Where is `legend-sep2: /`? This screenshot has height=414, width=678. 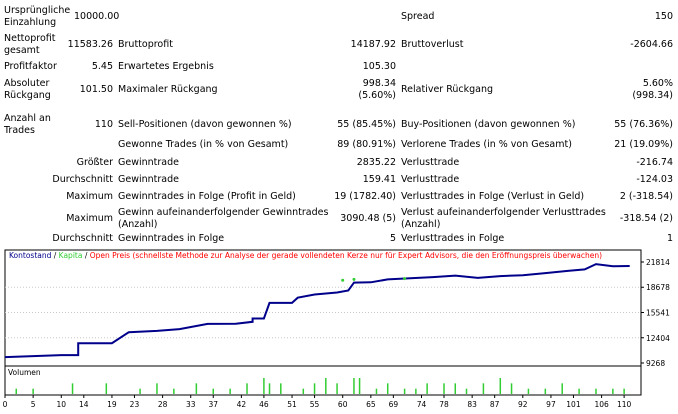 legend-sep2: / is located at coordinates (85, 255).